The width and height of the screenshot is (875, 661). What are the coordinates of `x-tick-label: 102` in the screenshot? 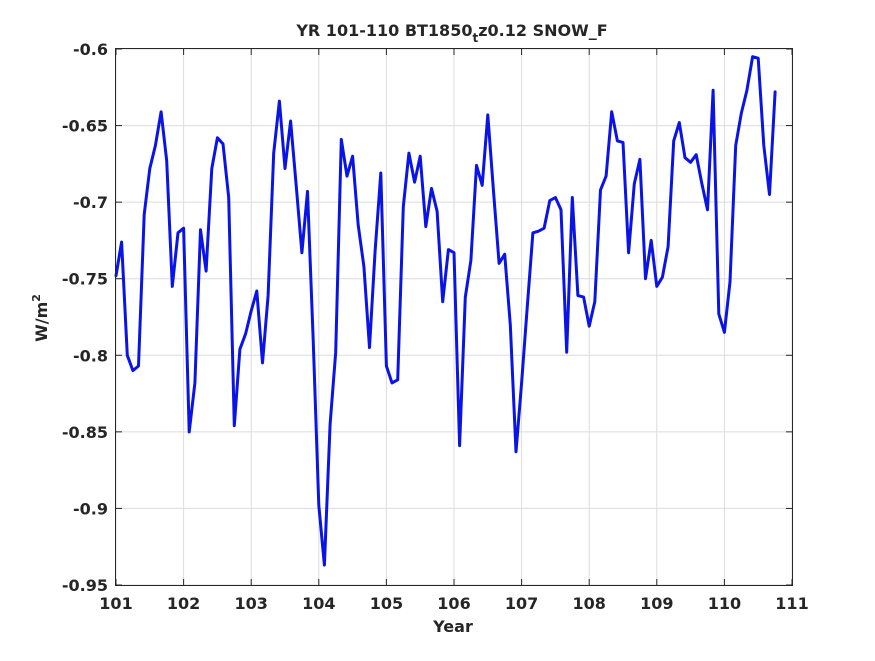 It's located at (183, 603).